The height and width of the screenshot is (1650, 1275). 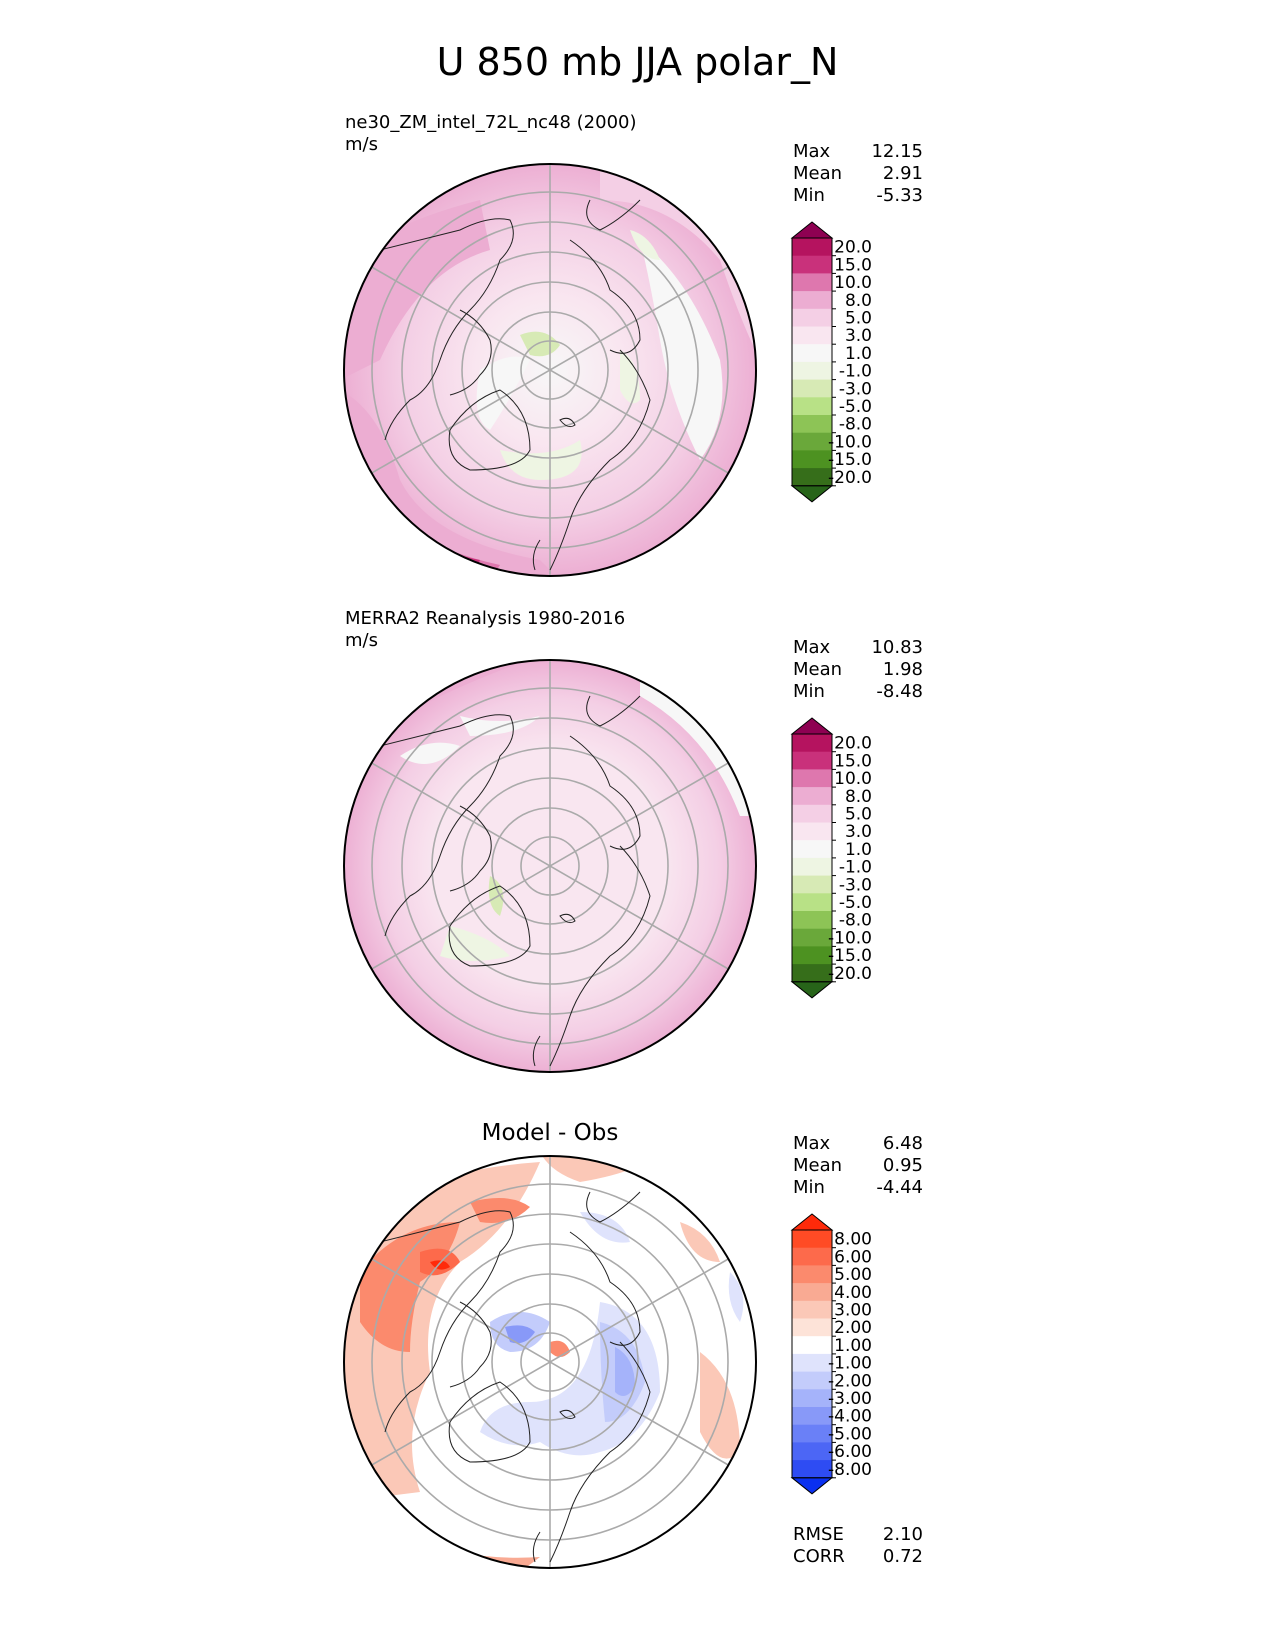 I want to click on panel-2-units: m/s, so click(x=361, y=640).